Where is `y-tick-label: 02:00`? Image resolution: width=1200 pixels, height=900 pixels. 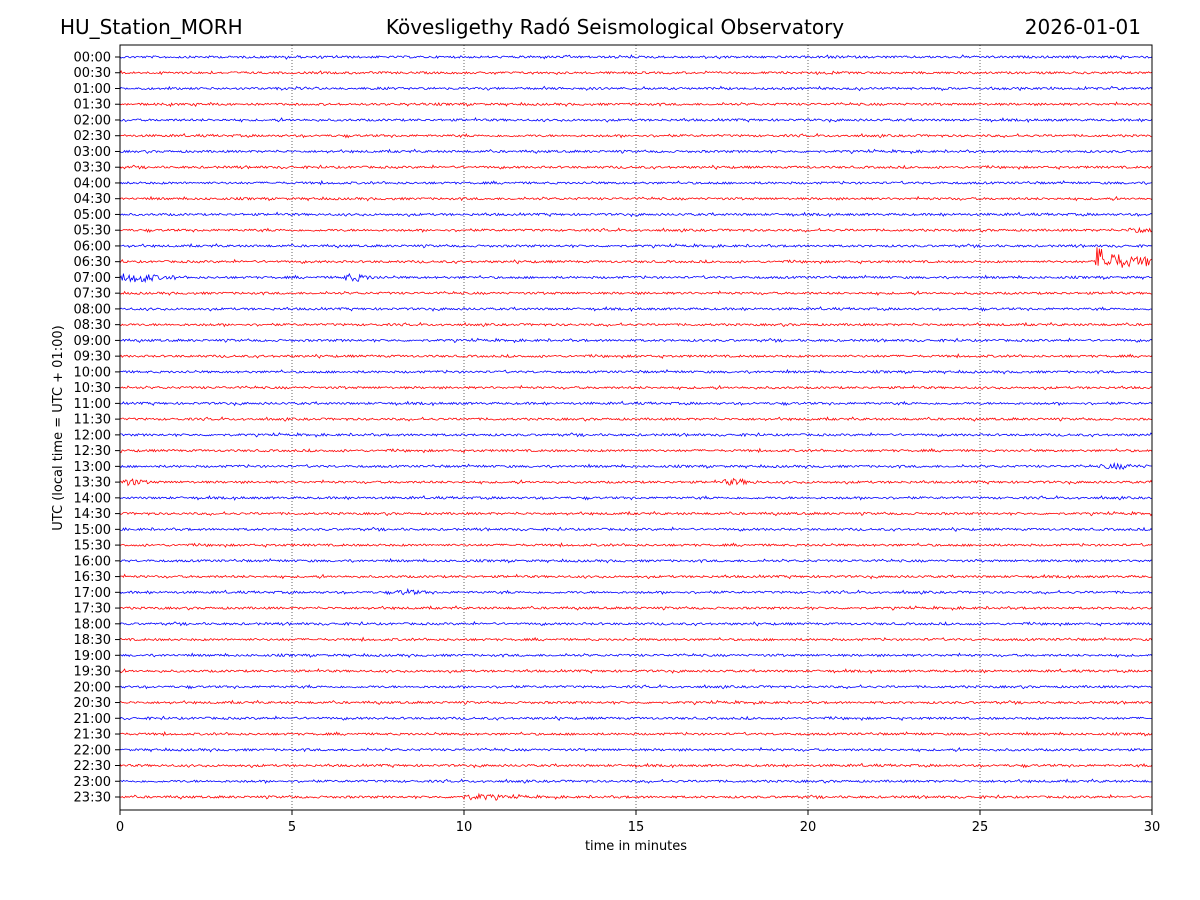 y-tick-label: 02:00 is located at coordinates (92, 120).